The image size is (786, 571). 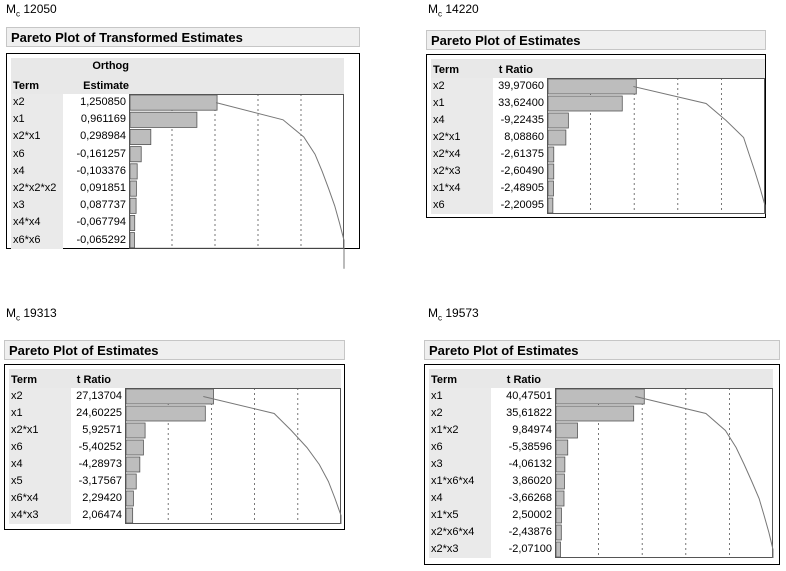 What do you see at coordinates (522, 205) in the screenshot?
I see `estimate-value: -2,20095` at bounding box center [522, 205].